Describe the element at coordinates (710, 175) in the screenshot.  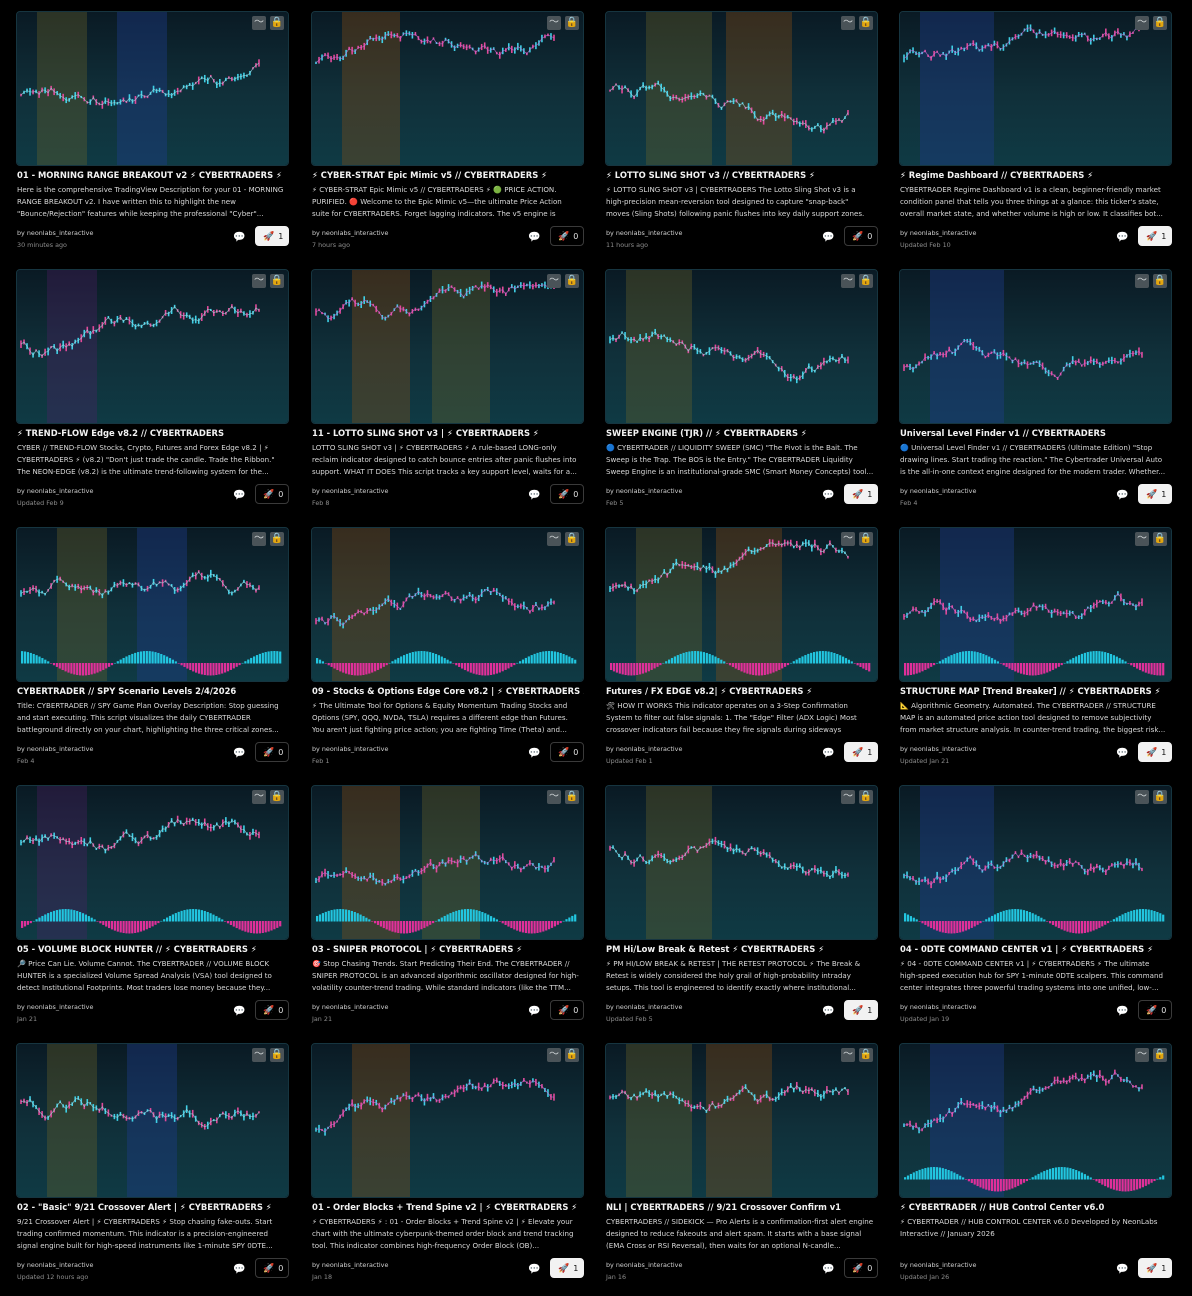
I see `script-title: ⚡ LOTTO SLING SHOT v3 // CYBERTRADERS ⚡` at that location.